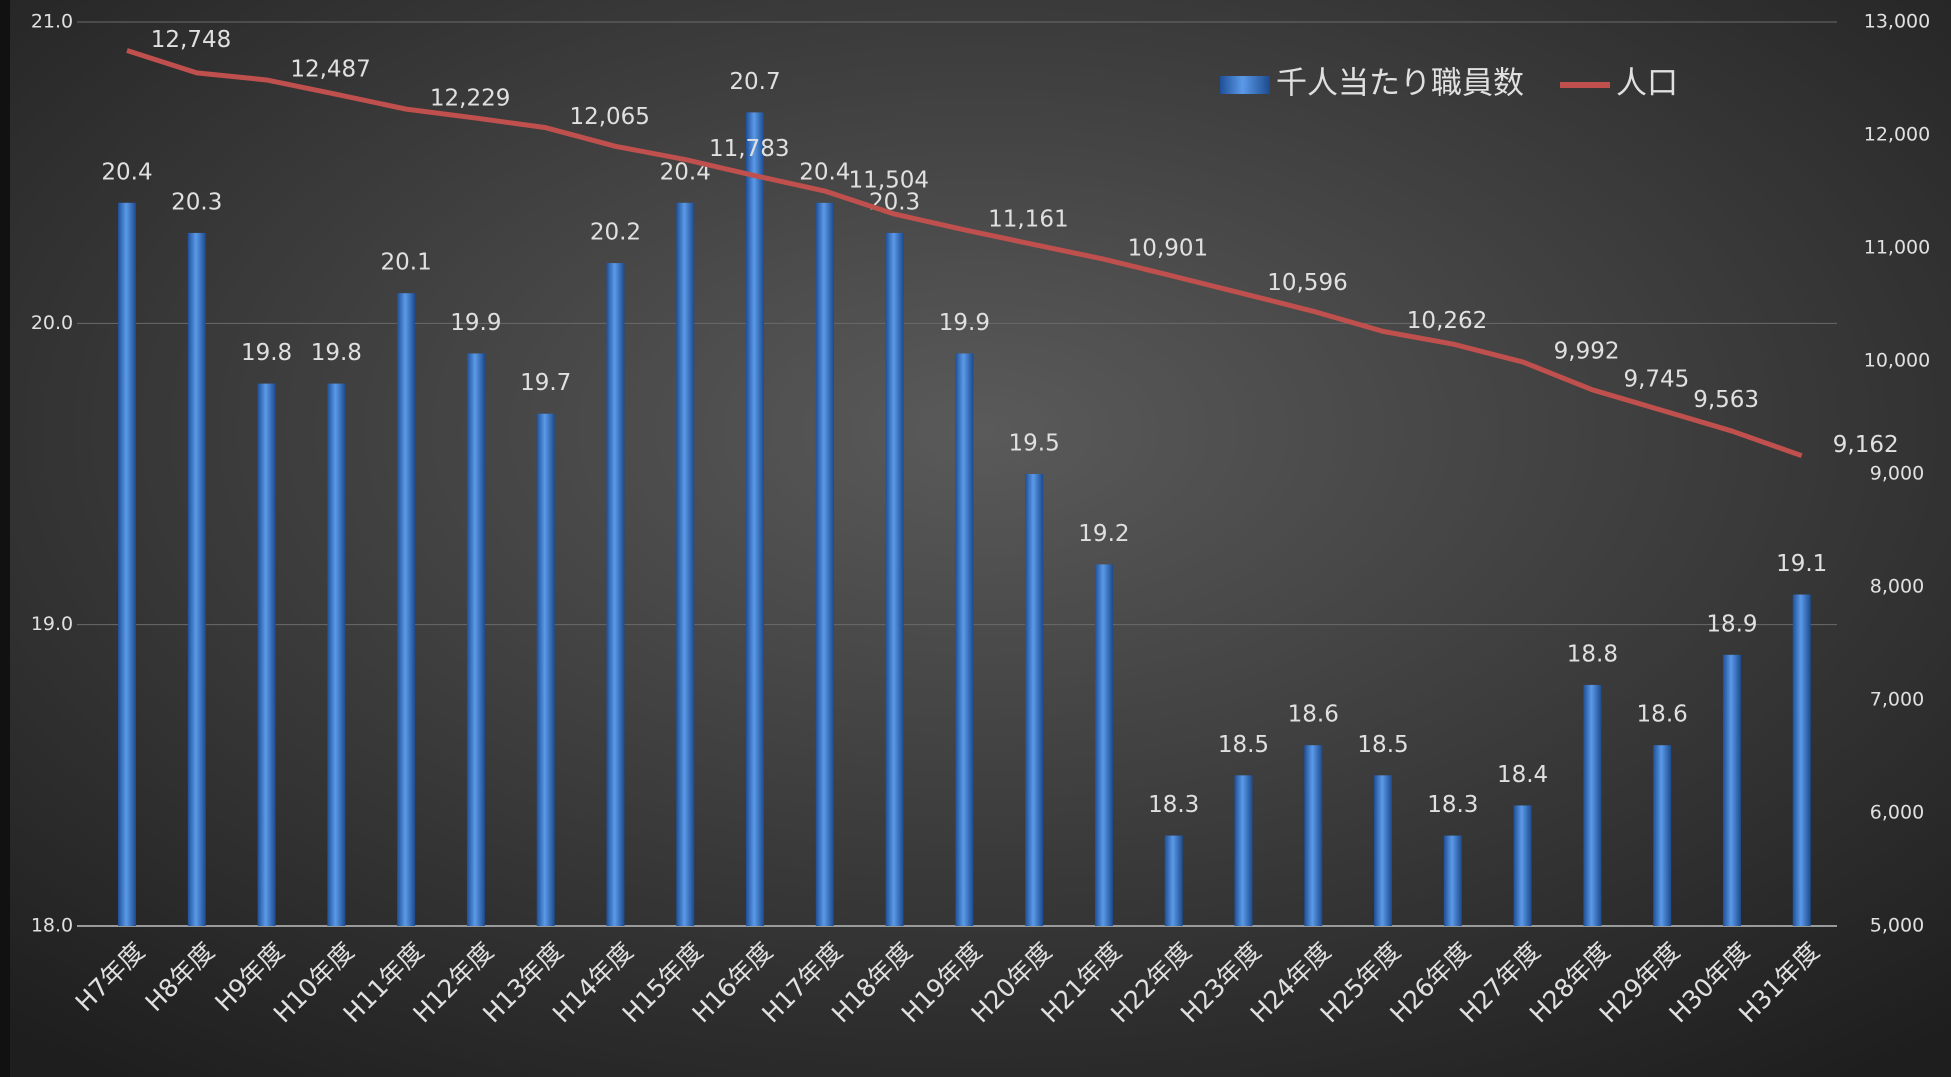  Describe the element at coordinates (749, 149) in the screenshot. I see `line-data-label: 11,783` at that location.